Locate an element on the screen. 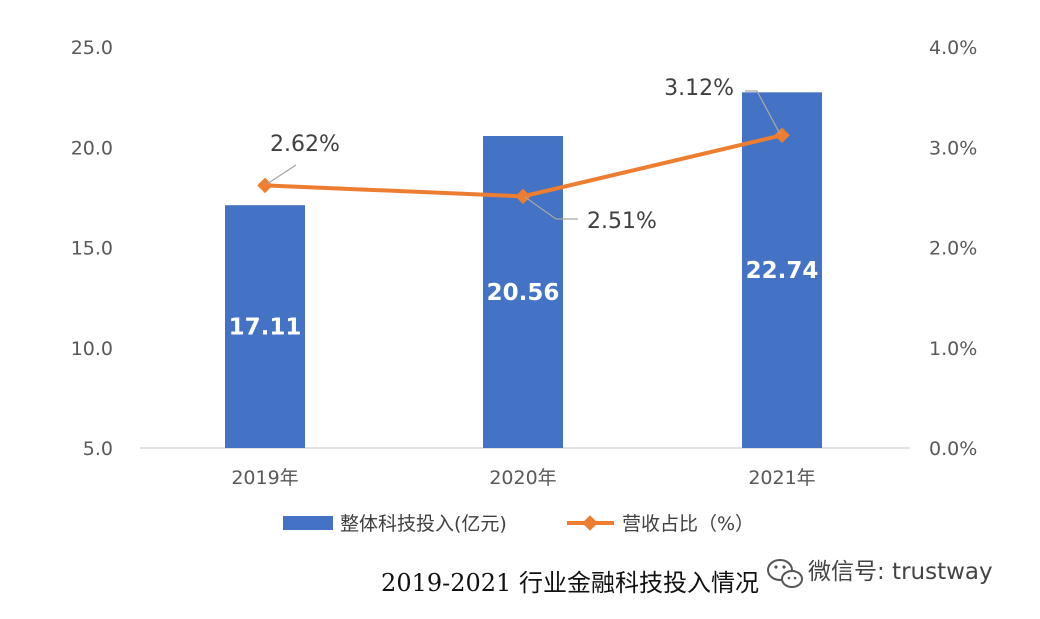 The image size is (1040, 619). line-series: 2.62% 2.51% 3.12% is located at coordinates (523, 155).